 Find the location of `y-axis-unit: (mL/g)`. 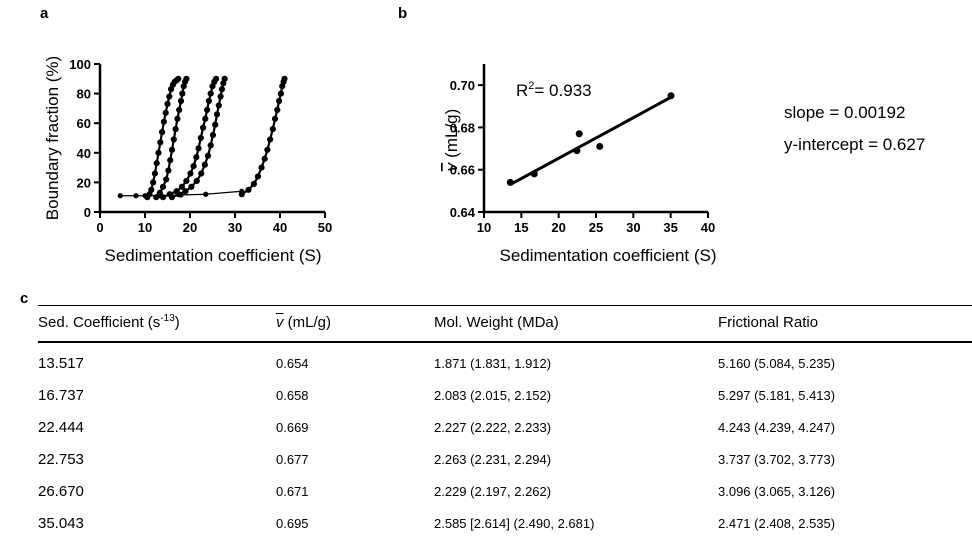

y-axis-unit: (mL/g) is located at coordinates (451, 133).